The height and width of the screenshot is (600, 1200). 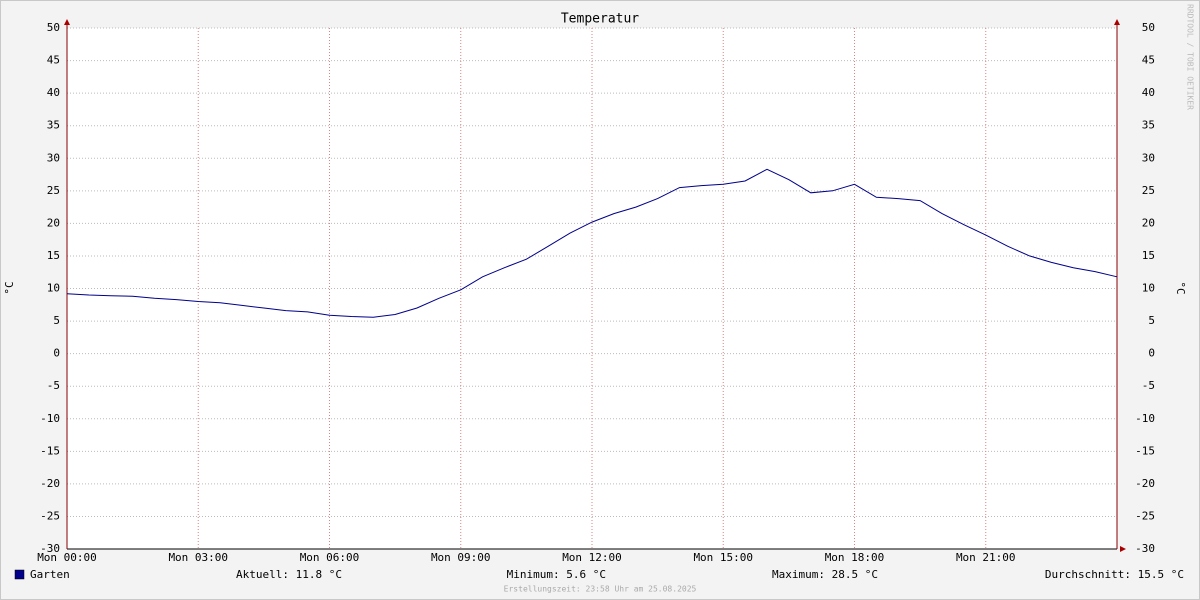 I want to click on y-tick-label: 25, so click(x=53, y=190).